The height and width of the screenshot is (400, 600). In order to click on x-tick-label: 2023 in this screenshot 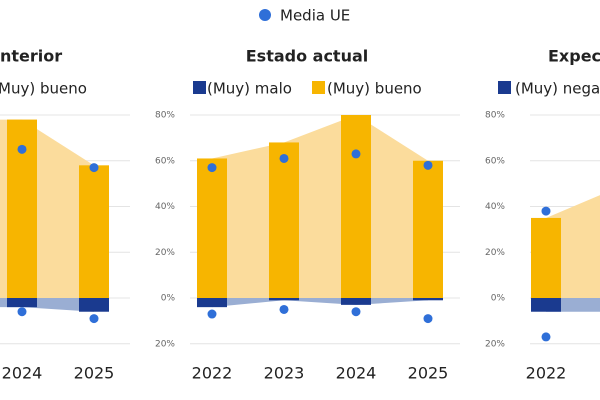, I will do `click(284, 373)`.